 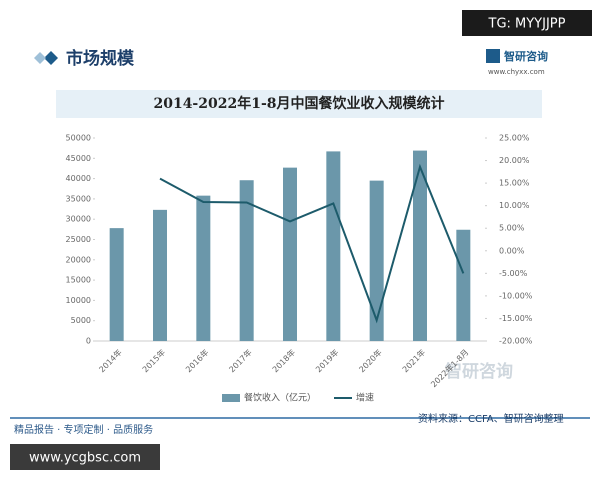 I want to click on source: 资料来源：CCFA、智研咨询整理, so click(x=491, y=418).